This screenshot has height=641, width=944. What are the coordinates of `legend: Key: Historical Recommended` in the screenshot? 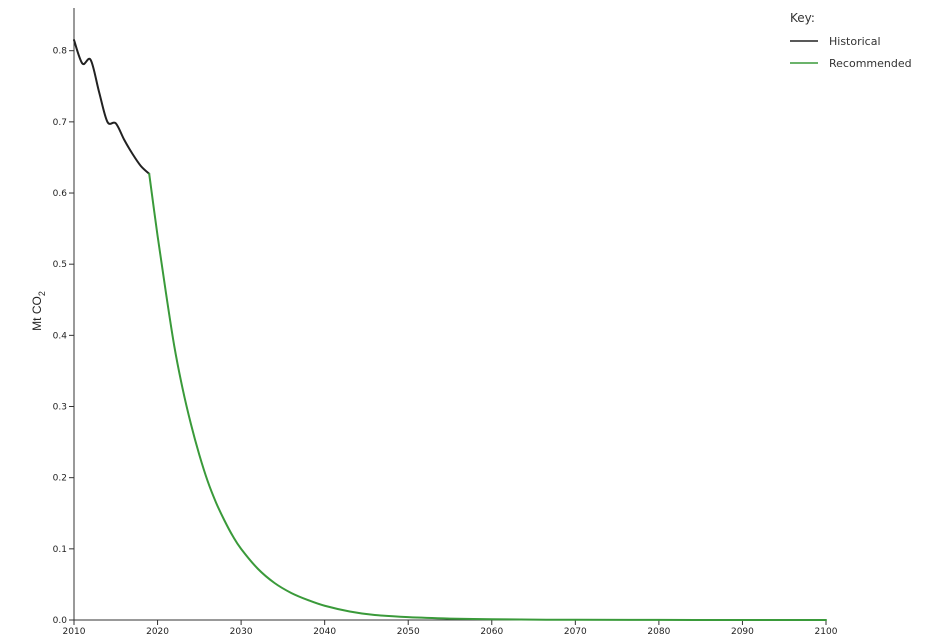 It's located at (851, 40).